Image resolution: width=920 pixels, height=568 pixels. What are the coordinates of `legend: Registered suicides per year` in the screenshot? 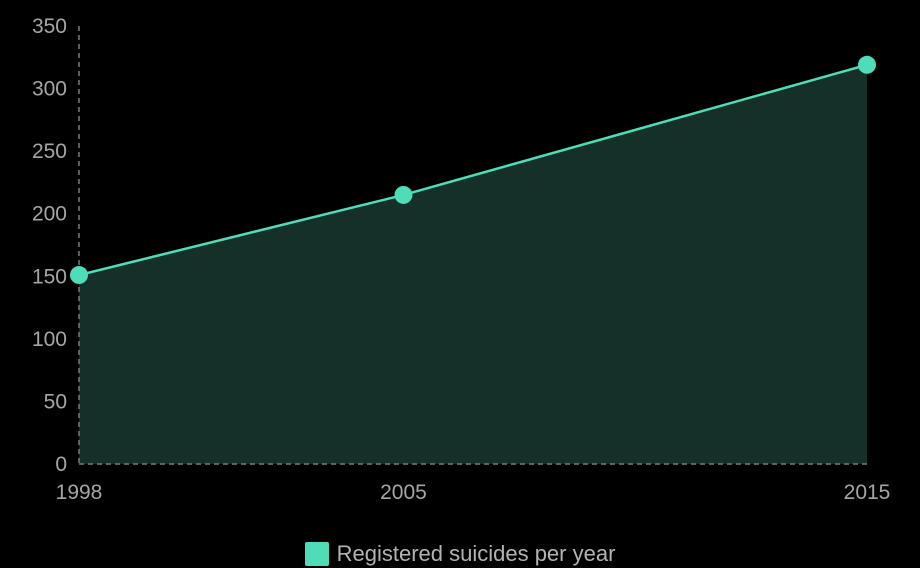 It's located at (460, 554).